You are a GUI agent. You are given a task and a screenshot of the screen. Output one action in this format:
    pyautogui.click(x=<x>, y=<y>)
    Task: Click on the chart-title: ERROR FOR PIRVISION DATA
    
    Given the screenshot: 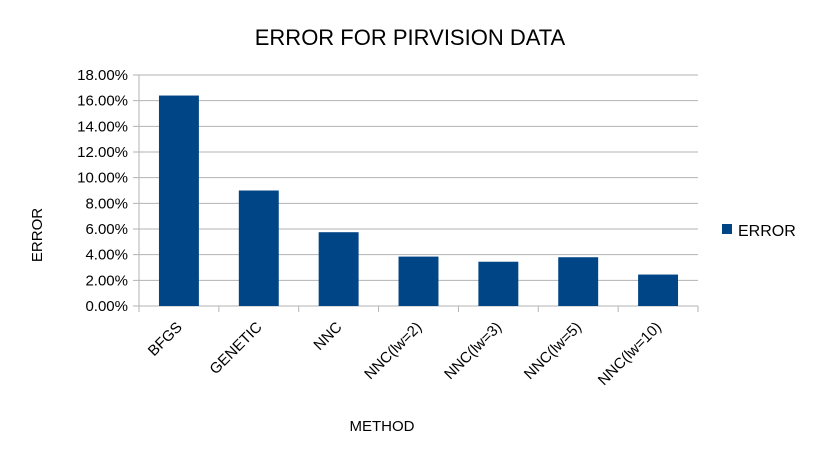 What is the action you would take?
    pyautogui.click(x=410, y=37)
    